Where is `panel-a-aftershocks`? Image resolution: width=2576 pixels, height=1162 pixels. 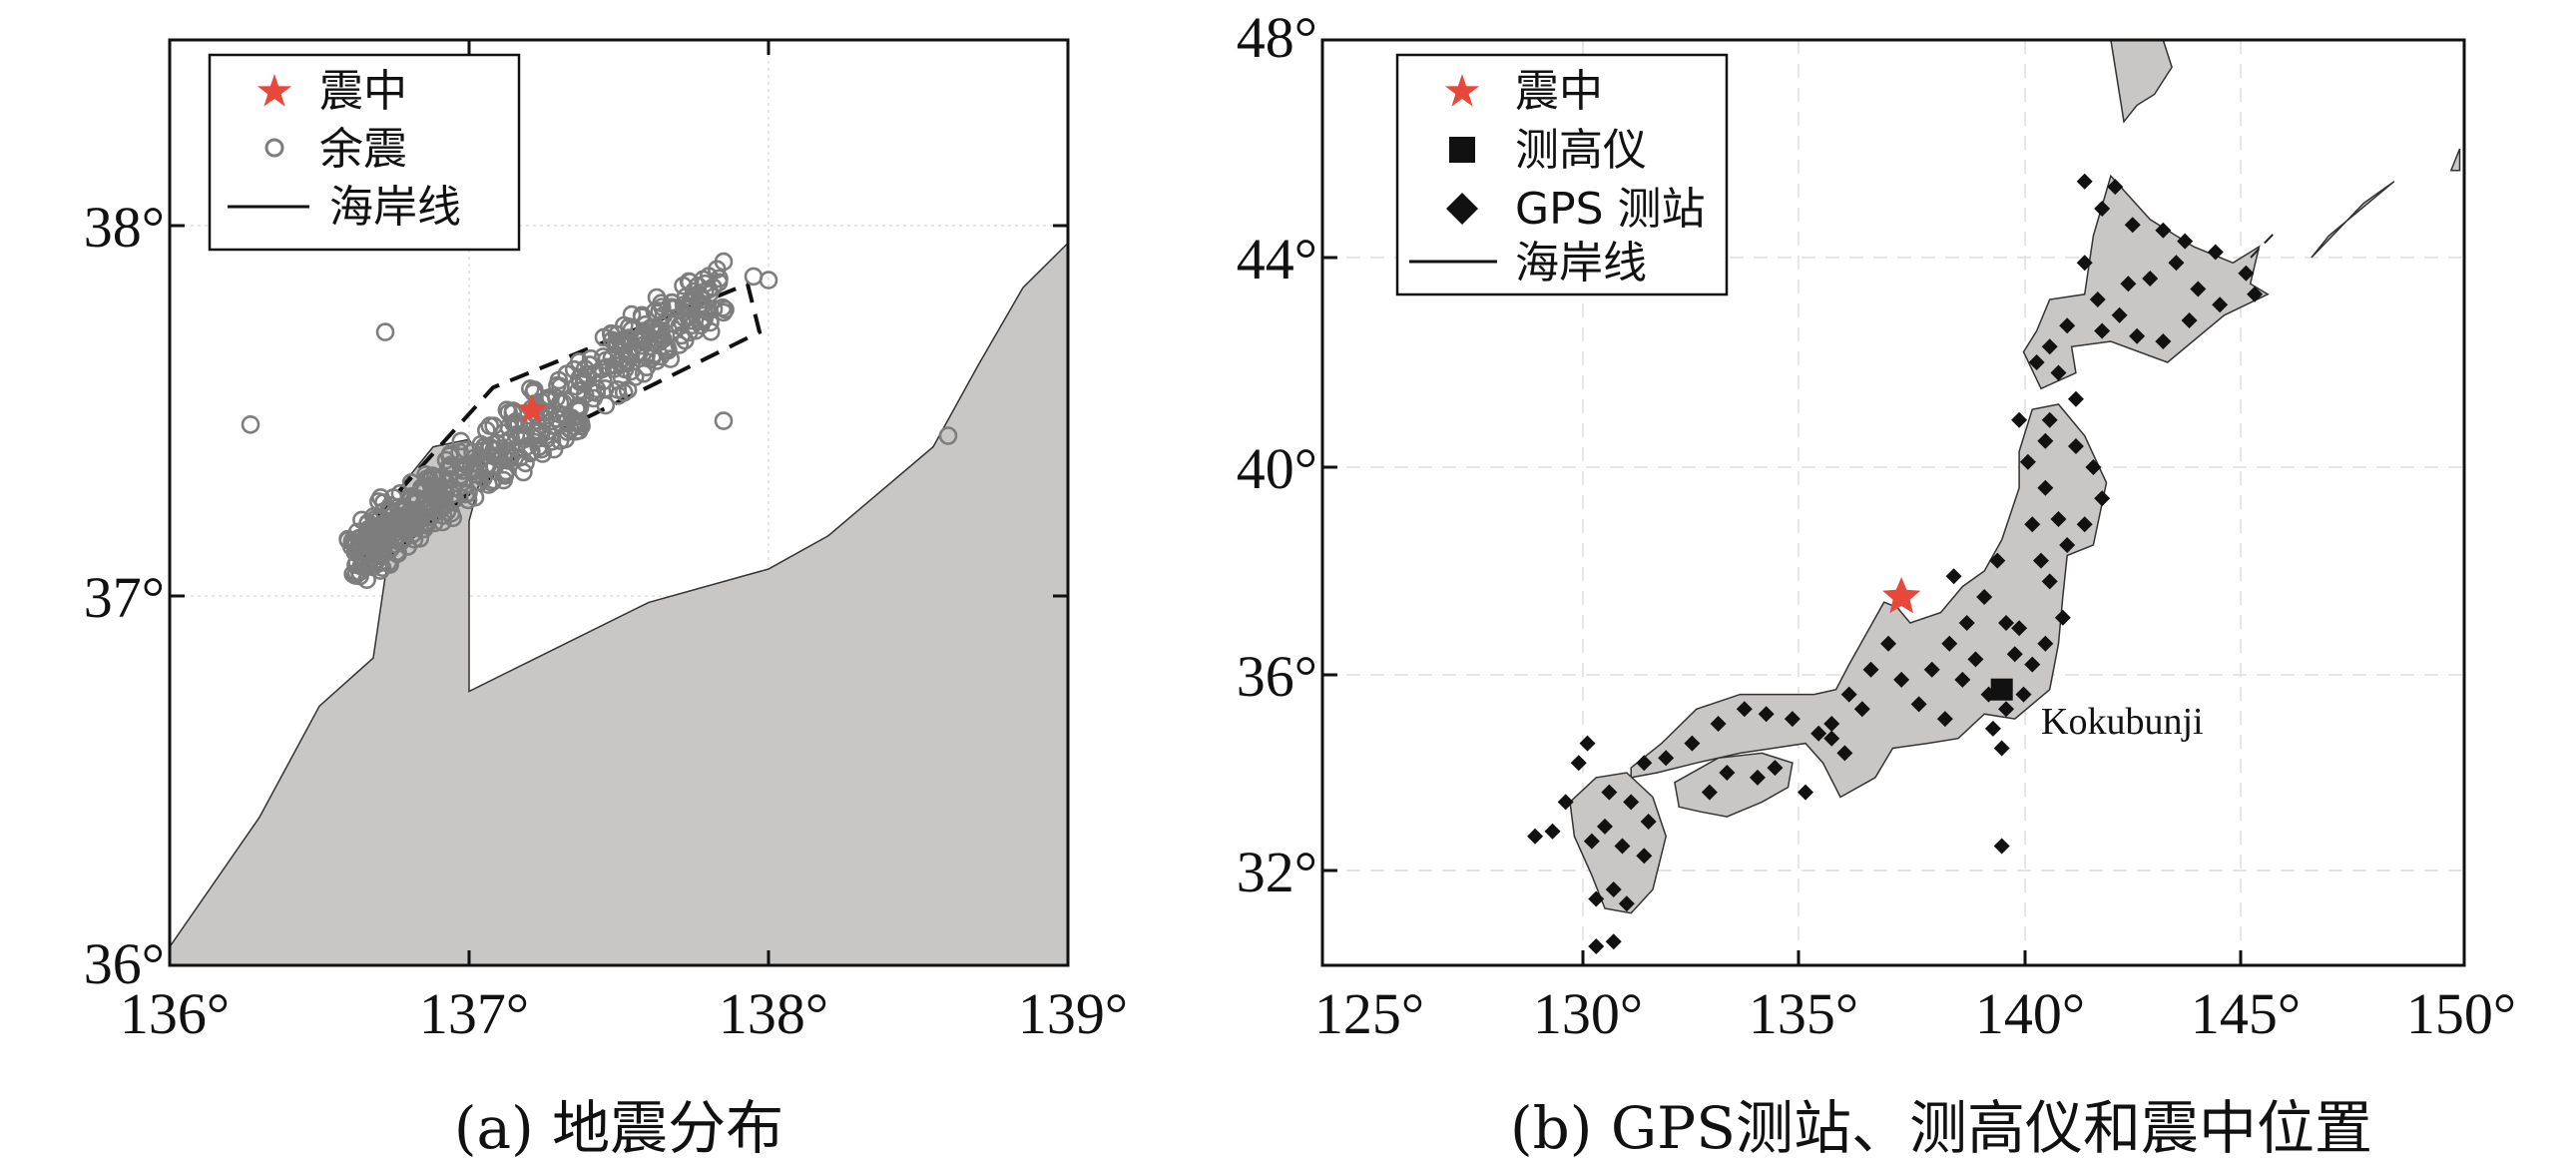
panel-a-aftershocks is located at coordinates (600, 421).